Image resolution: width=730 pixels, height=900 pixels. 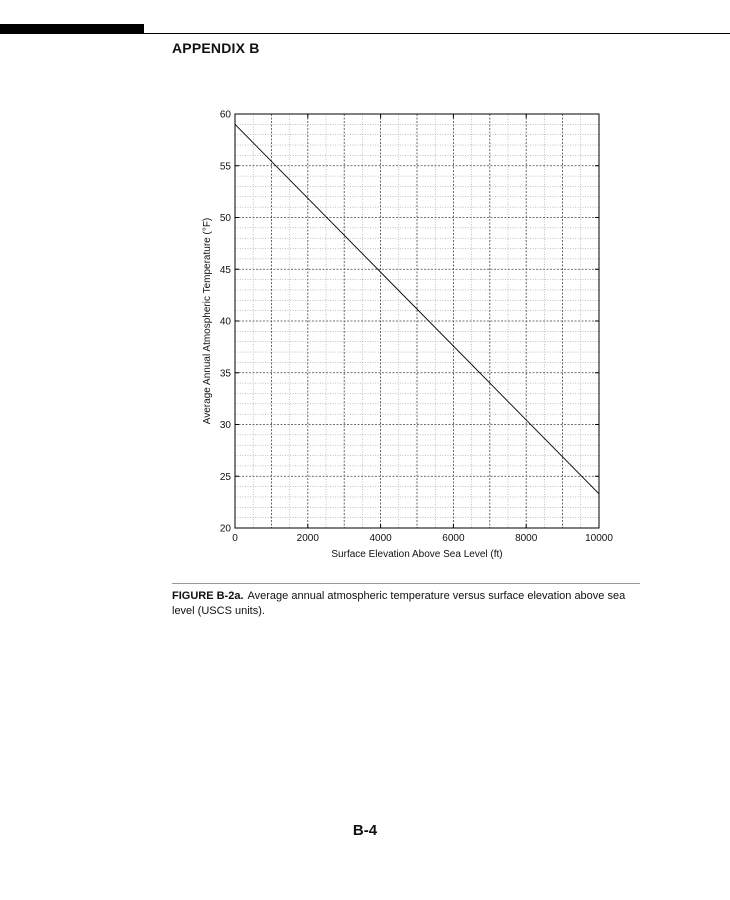 I want to click on x-axis-label: Surface Elevation Above Sea Level (ft), so click(x=416, y=554).